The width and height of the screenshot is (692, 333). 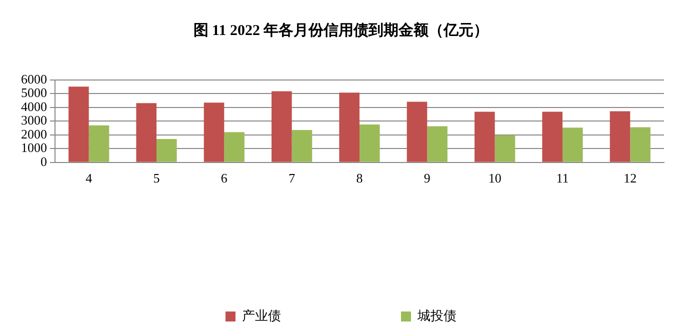 What do you see at coordinates (292, 178) in the screenshot?
I see `x-tick-label: 7` at bounding box center [292, 178].